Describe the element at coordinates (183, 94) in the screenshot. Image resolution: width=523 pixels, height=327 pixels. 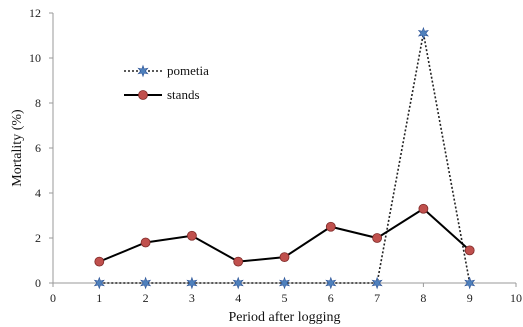
I see `legend-label-stands: stands` at that location.